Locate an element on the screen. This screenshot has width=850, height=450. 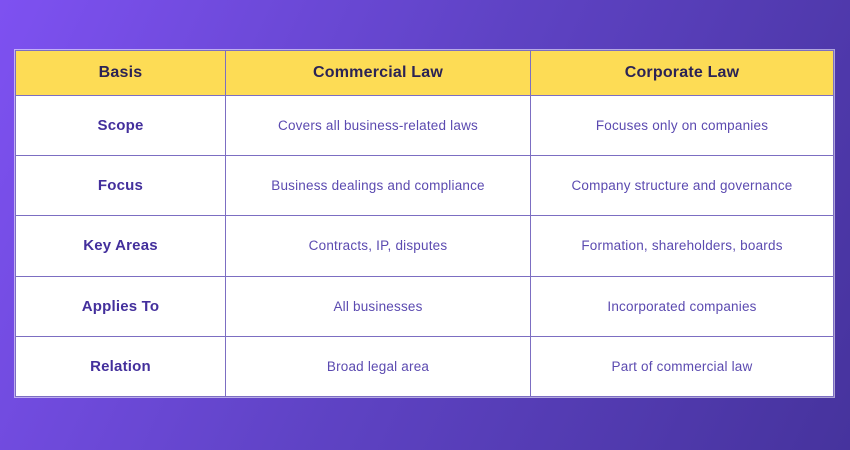
cell-scope-corporate: Focuses only on companies is located at coordinates (682, 125).